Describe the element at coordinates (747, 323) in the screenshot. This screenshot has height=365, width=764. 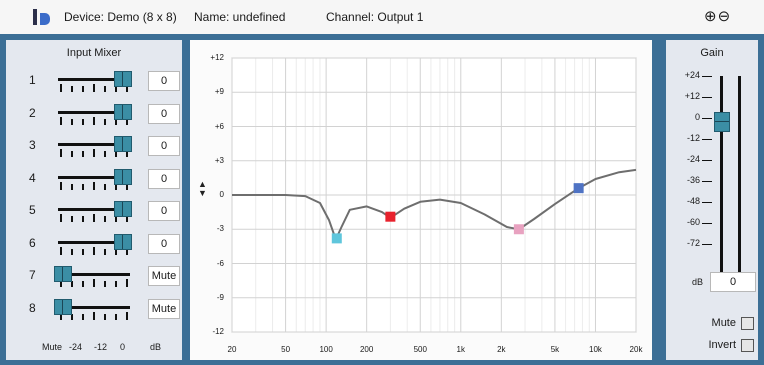
I see `mute-checkbox` at that location.